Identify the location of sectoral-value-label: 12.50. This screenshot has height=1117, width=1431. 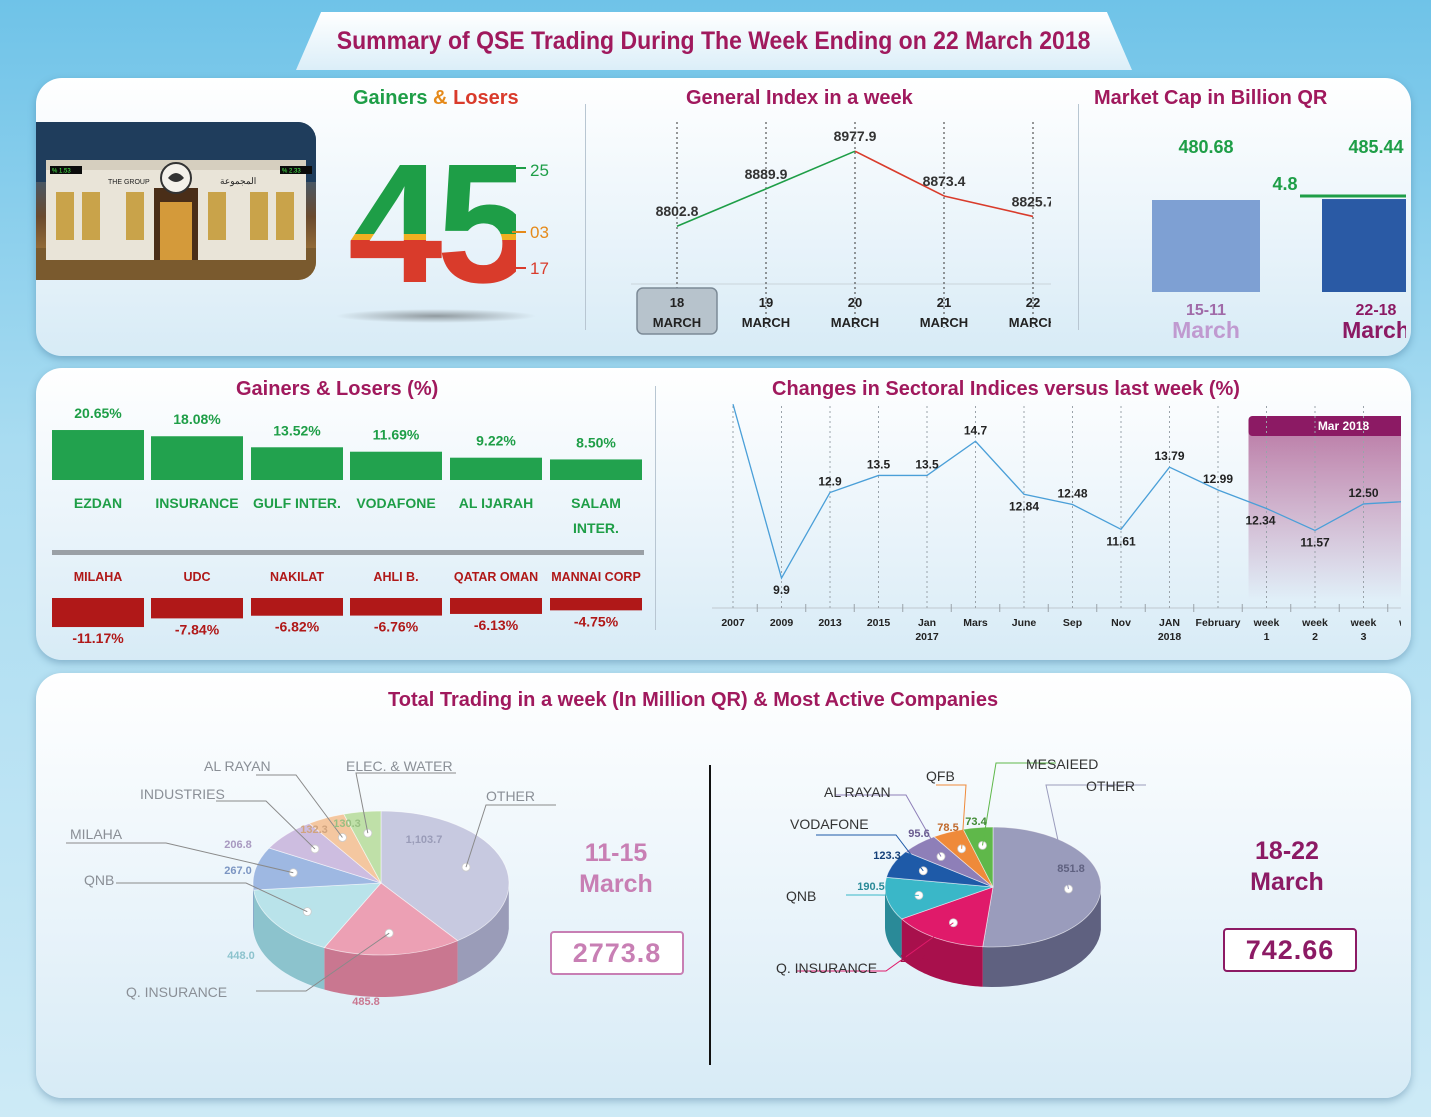
(1363, 493).